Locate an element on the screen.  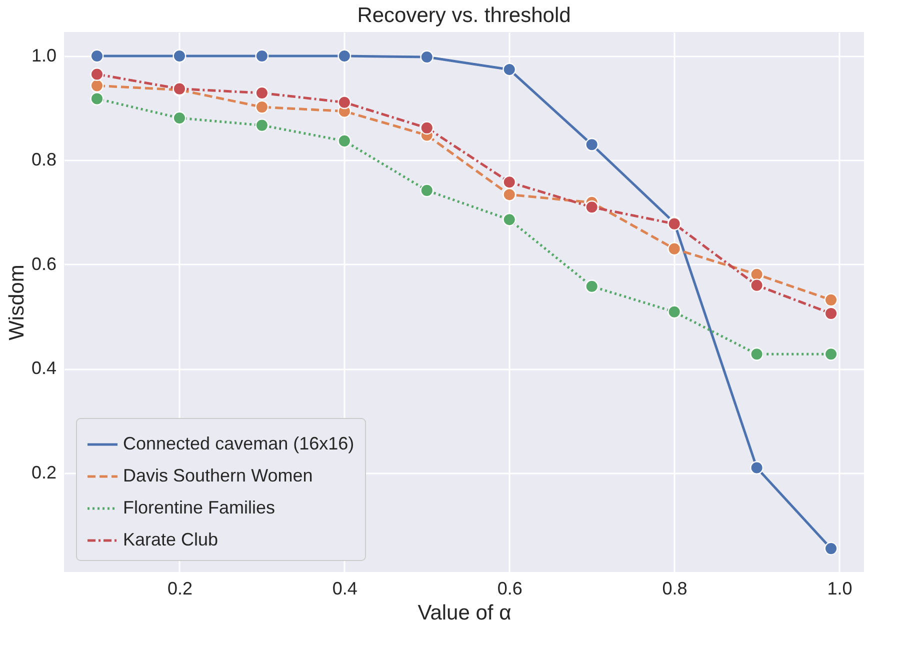
y-tick-label: 0.6 is located at coordinates (43, 264).